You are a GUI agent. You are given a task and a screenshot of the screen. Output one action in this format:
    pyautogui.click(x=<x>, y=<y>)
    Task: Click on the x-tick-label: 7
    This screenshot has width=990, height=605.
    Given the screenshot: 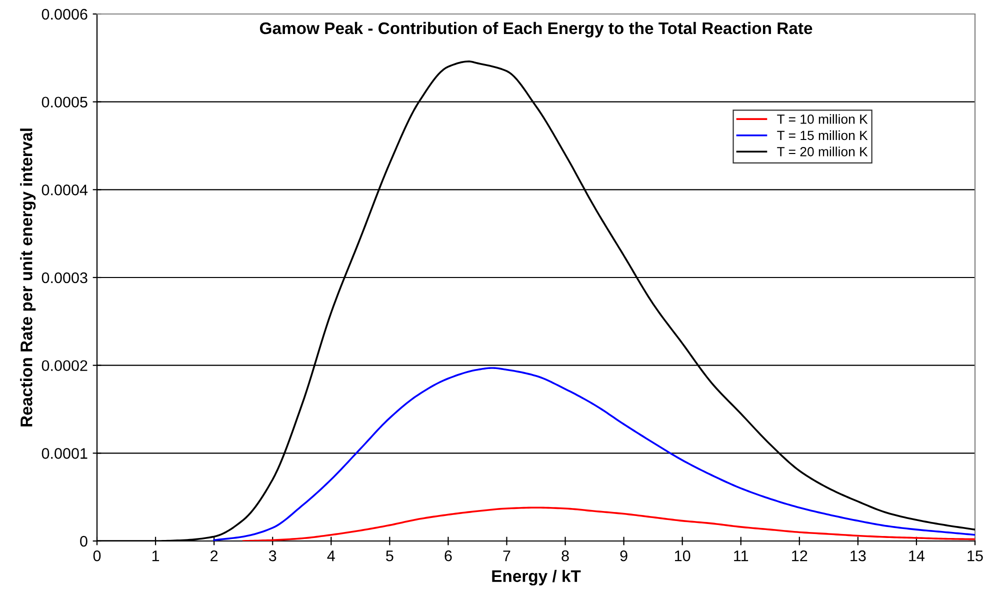 What is the action you would take?
    pyautogui.click(x=506, y=556)
    